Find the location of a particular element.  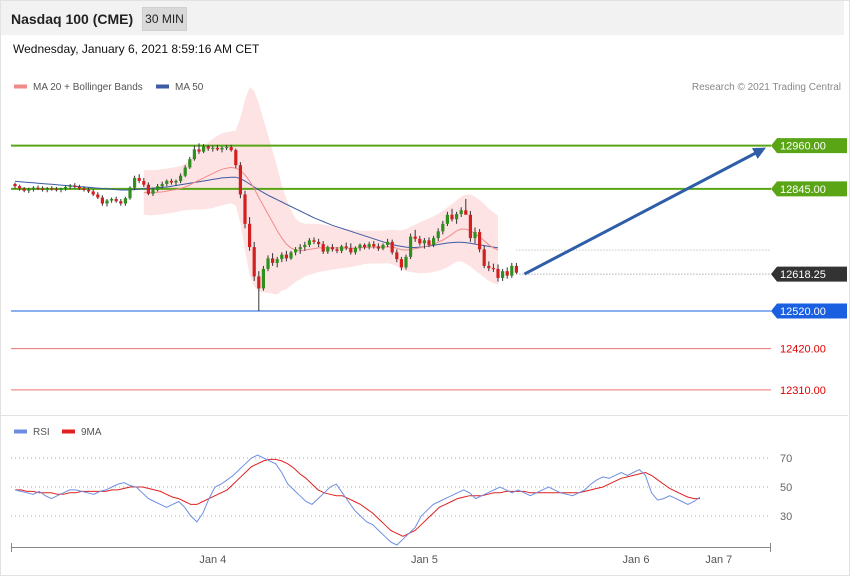

ma20-line is located at coordinates (321, 209).